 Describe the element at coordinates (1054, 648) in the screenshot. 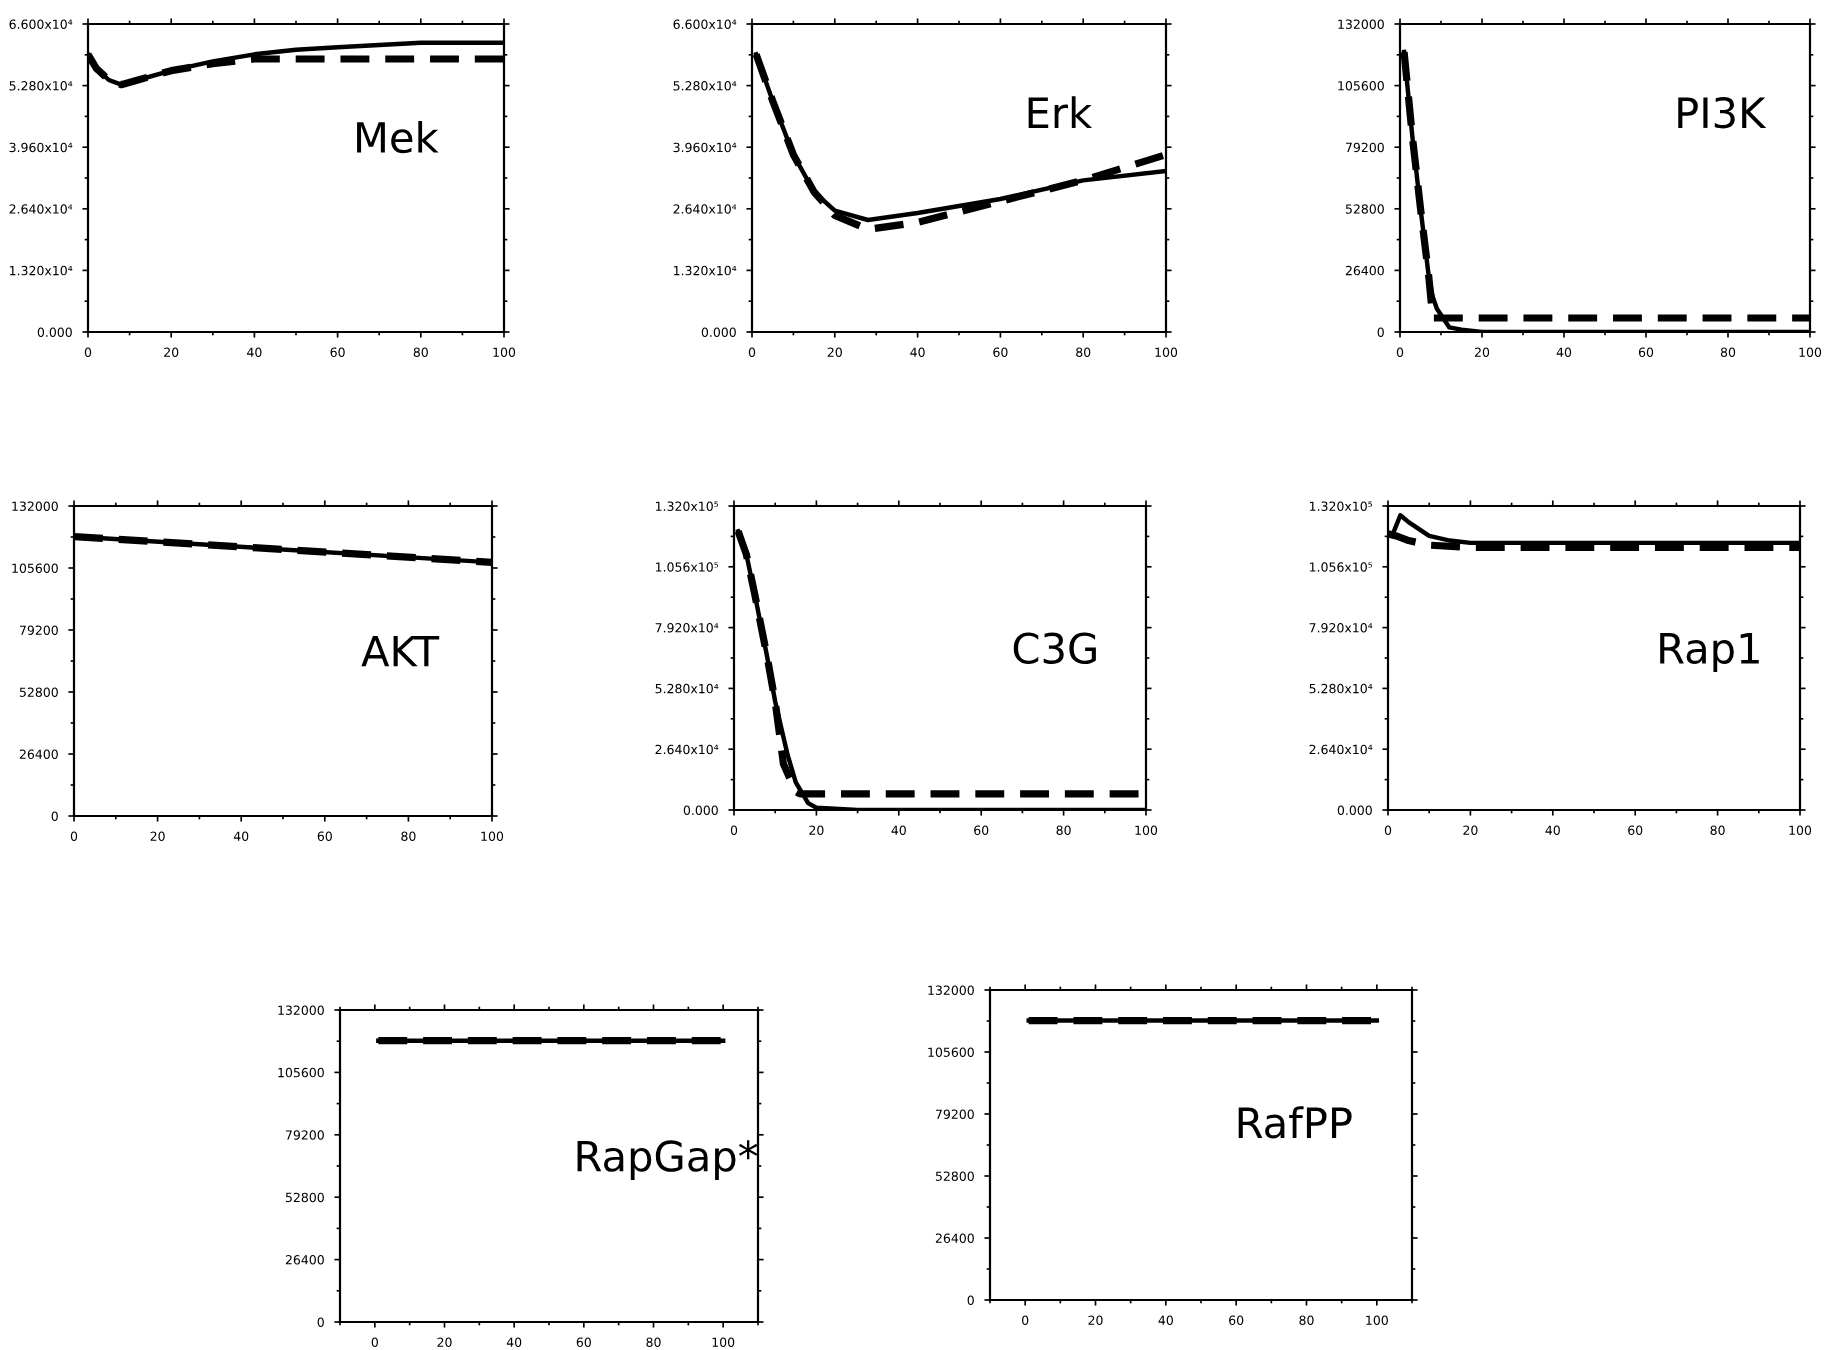

I see `text: C3G` at that location.